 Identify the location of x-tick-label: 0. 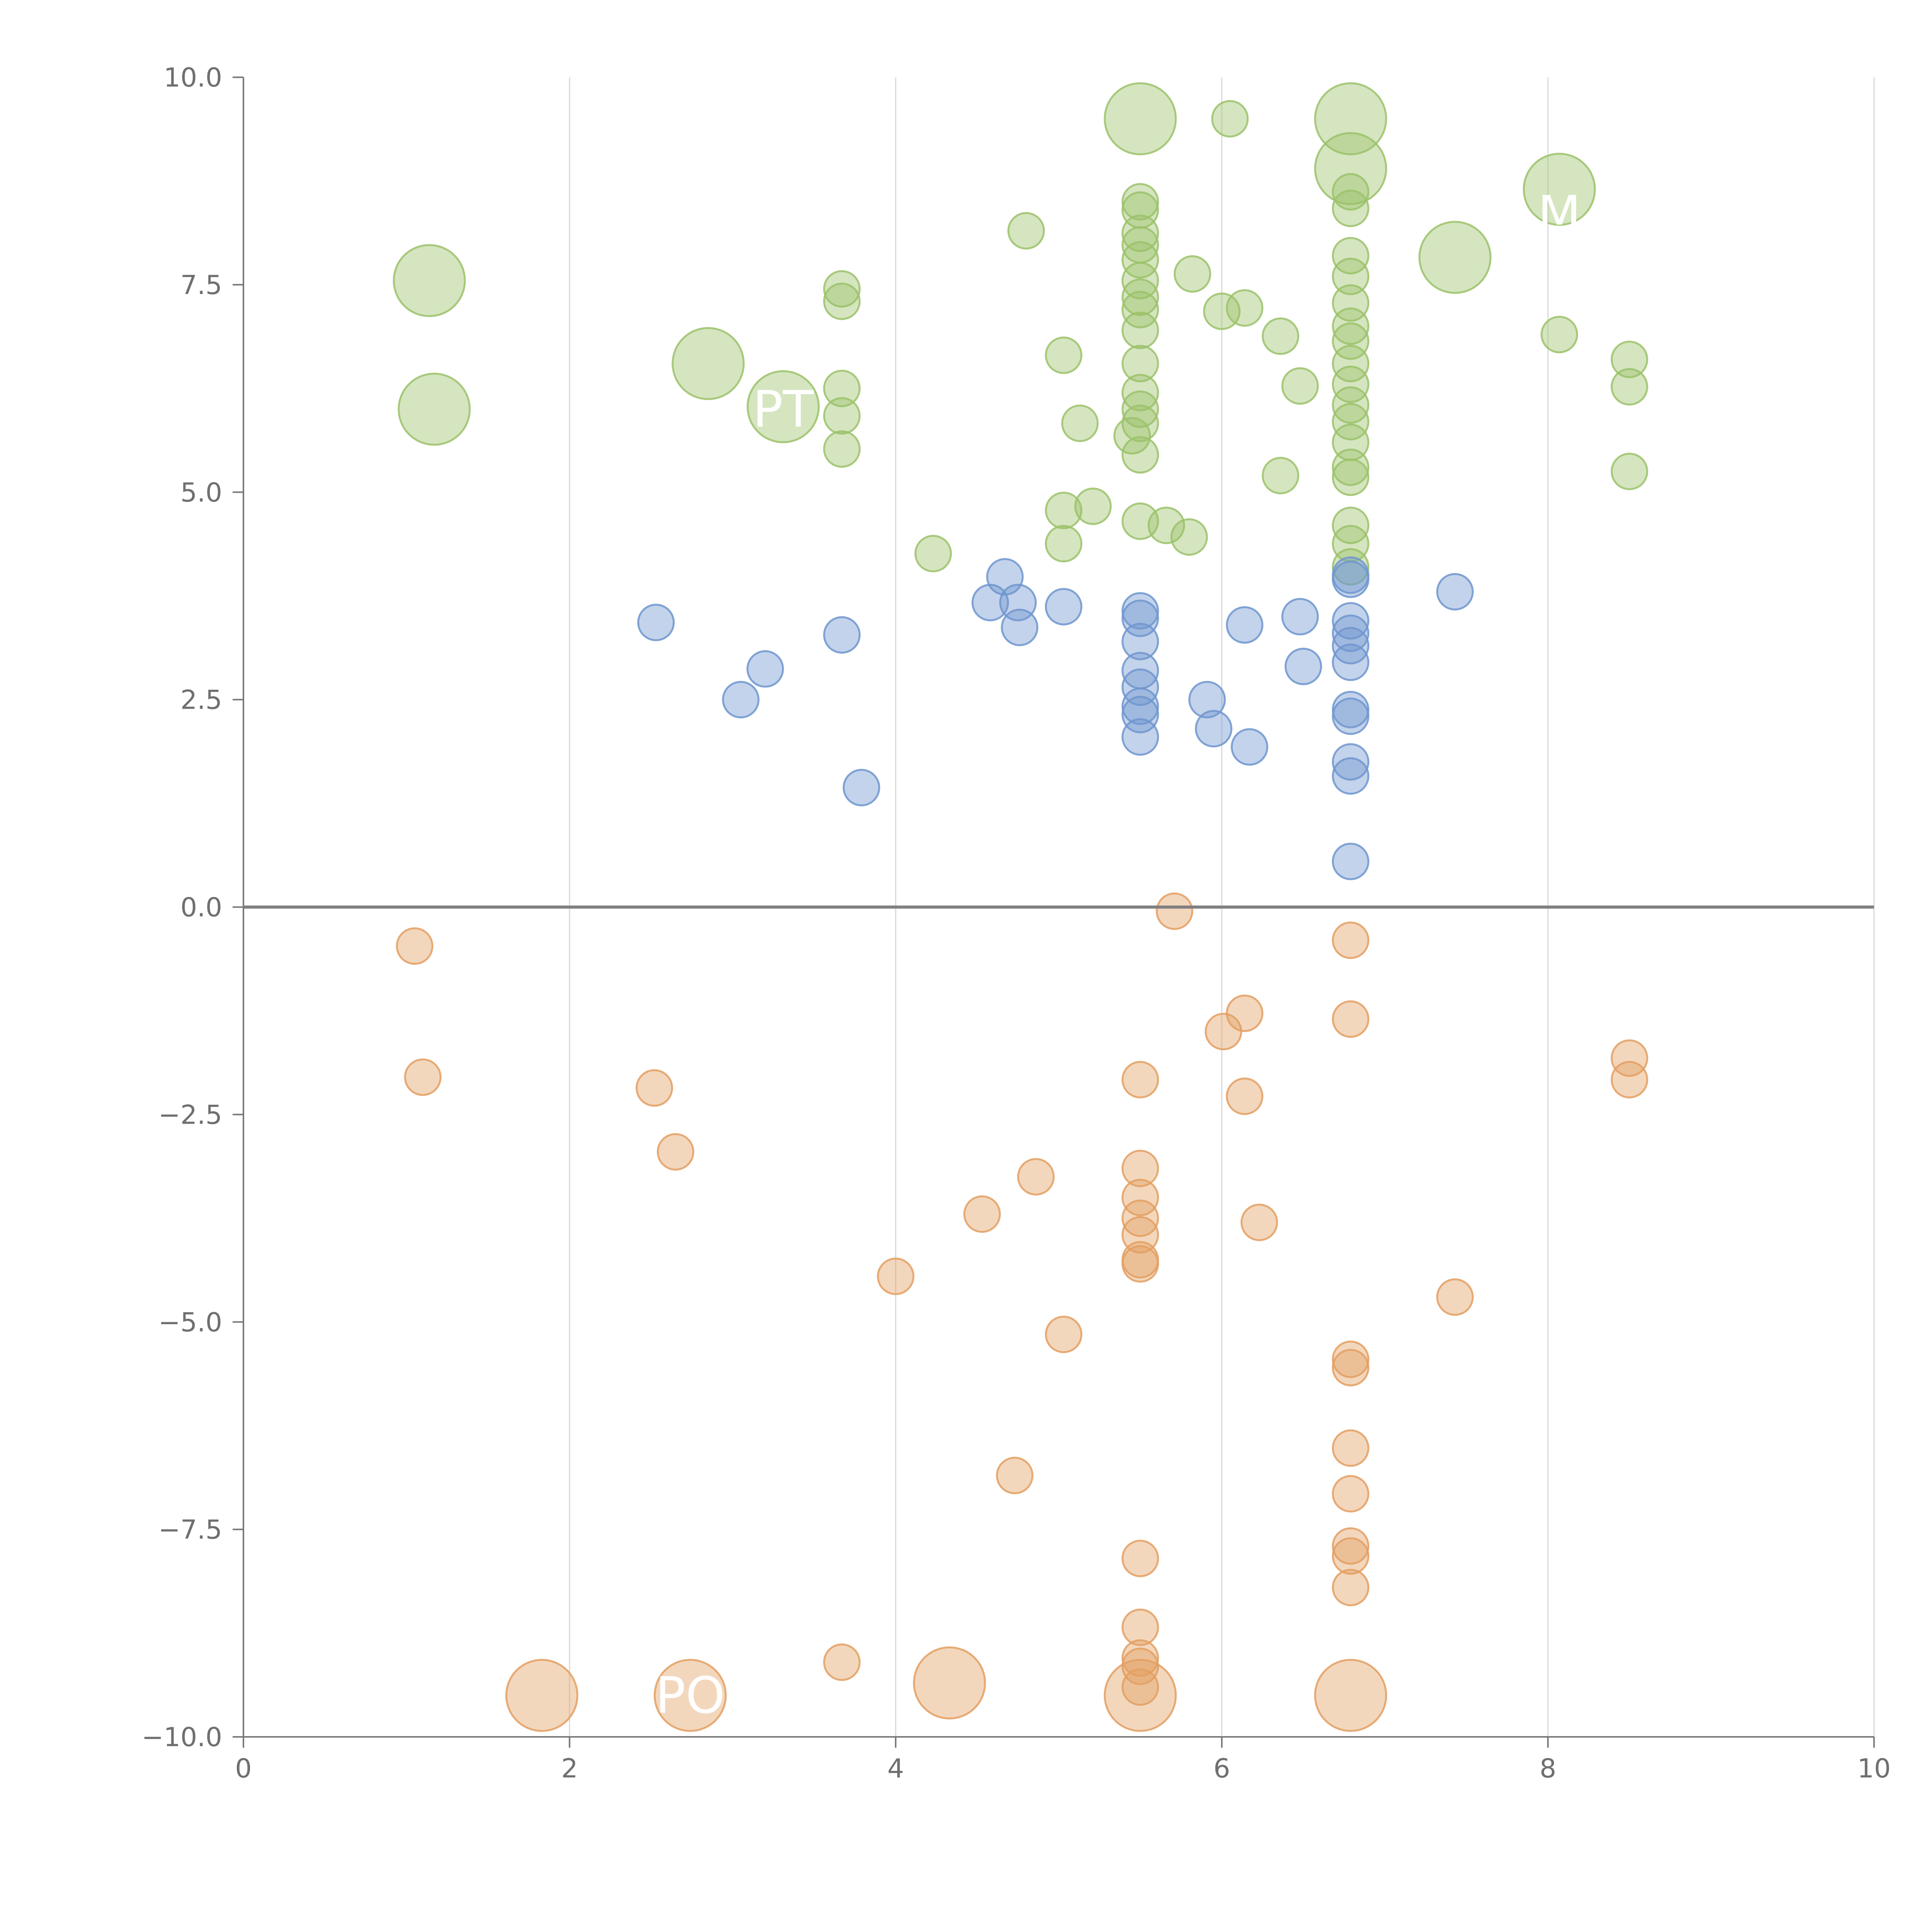
(244, 1769).